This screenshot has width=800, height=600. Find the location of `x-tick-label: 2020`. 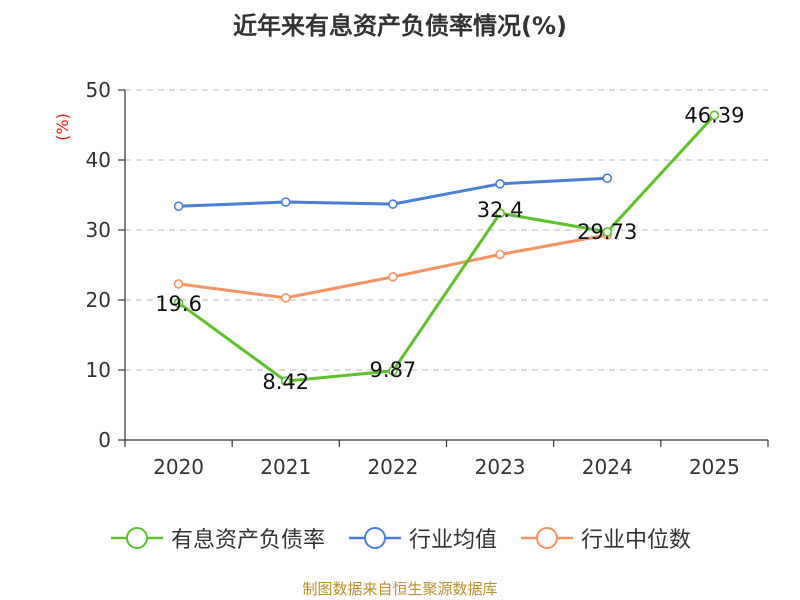

x-tick-label: 2020 is located at coordinates (178, 467).